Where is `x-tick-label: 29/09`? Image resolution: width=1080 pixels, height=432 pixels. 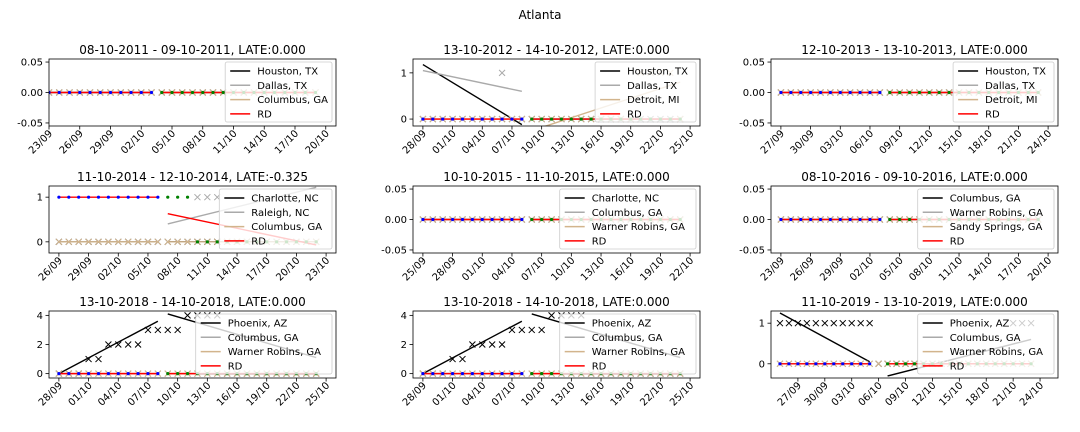
x-tick-label: 29/09 is located at coordinates (832, 269).